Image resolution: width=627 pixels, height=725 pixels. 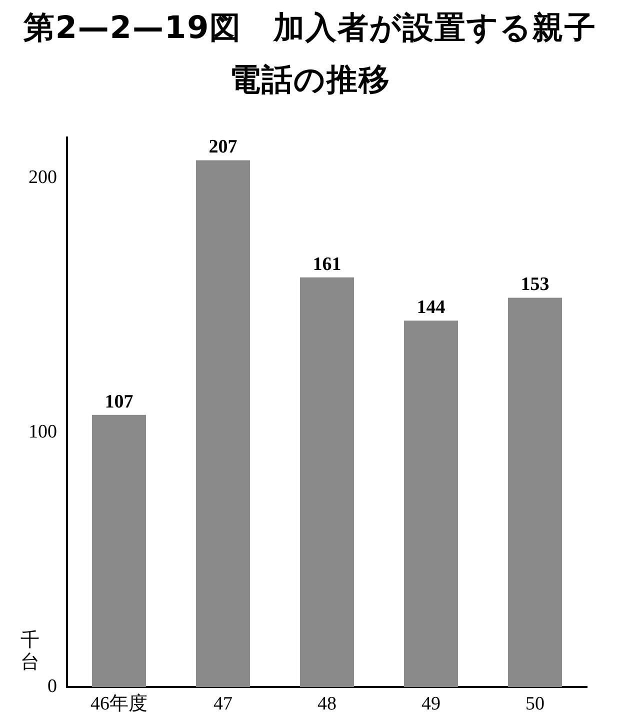 What do you see at coordinates (119, 401) in the screenshot?
I see `data-label: 107` at bounding box center [119, 401].